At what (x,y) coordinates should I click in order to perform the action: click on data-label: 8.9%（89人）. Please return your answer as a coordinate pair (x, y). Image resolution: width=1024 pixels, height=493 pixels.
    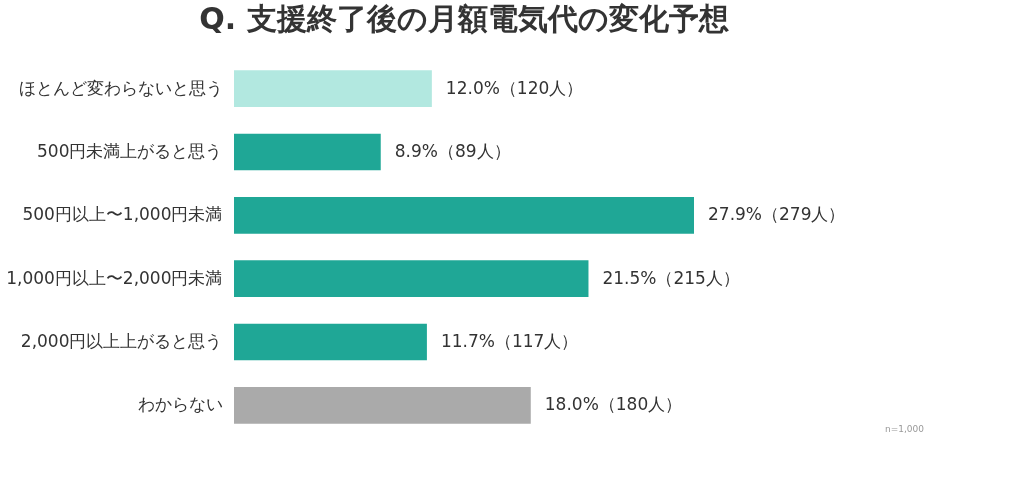
    Looking at the image, I should click on (452, 151).